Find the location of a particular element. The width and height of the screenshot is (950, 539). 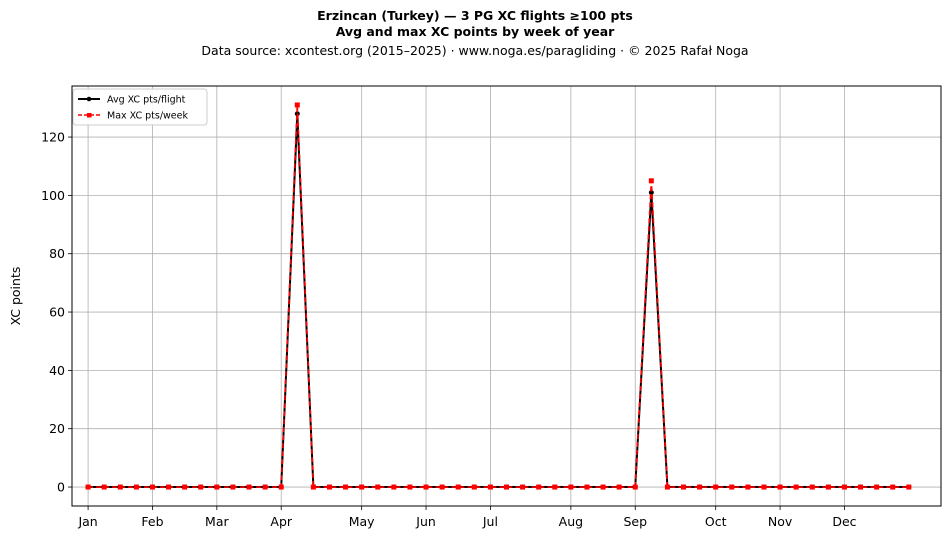

x-tick-label: Sep is located at coordinates (635, 521).